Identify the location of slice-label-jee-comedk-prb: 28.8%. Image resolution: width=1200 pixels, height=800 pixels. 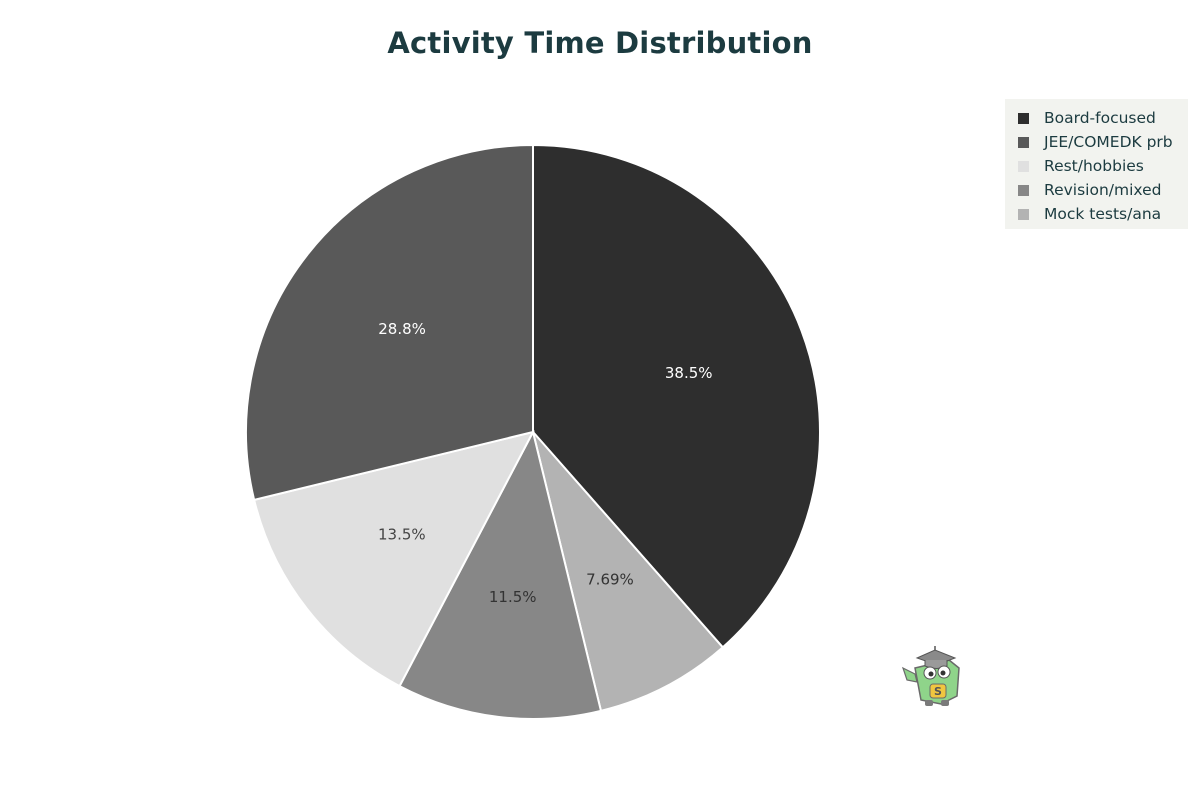
(402, 329).